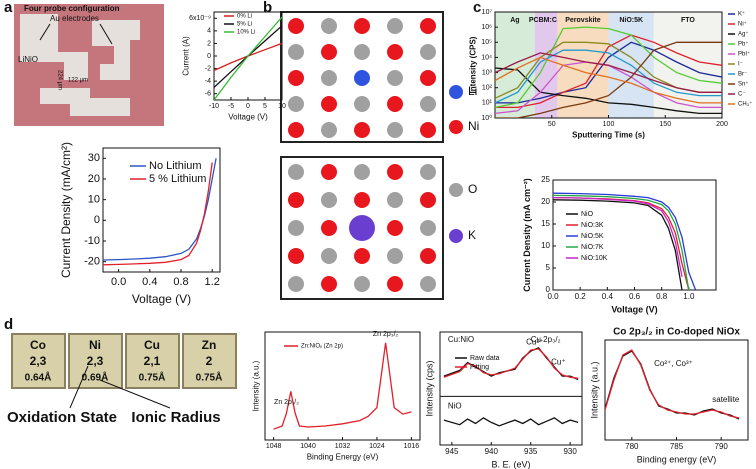 This screenshot has height=469, width=756. I want to click on y-tick-label: -10, so click(92, 241).